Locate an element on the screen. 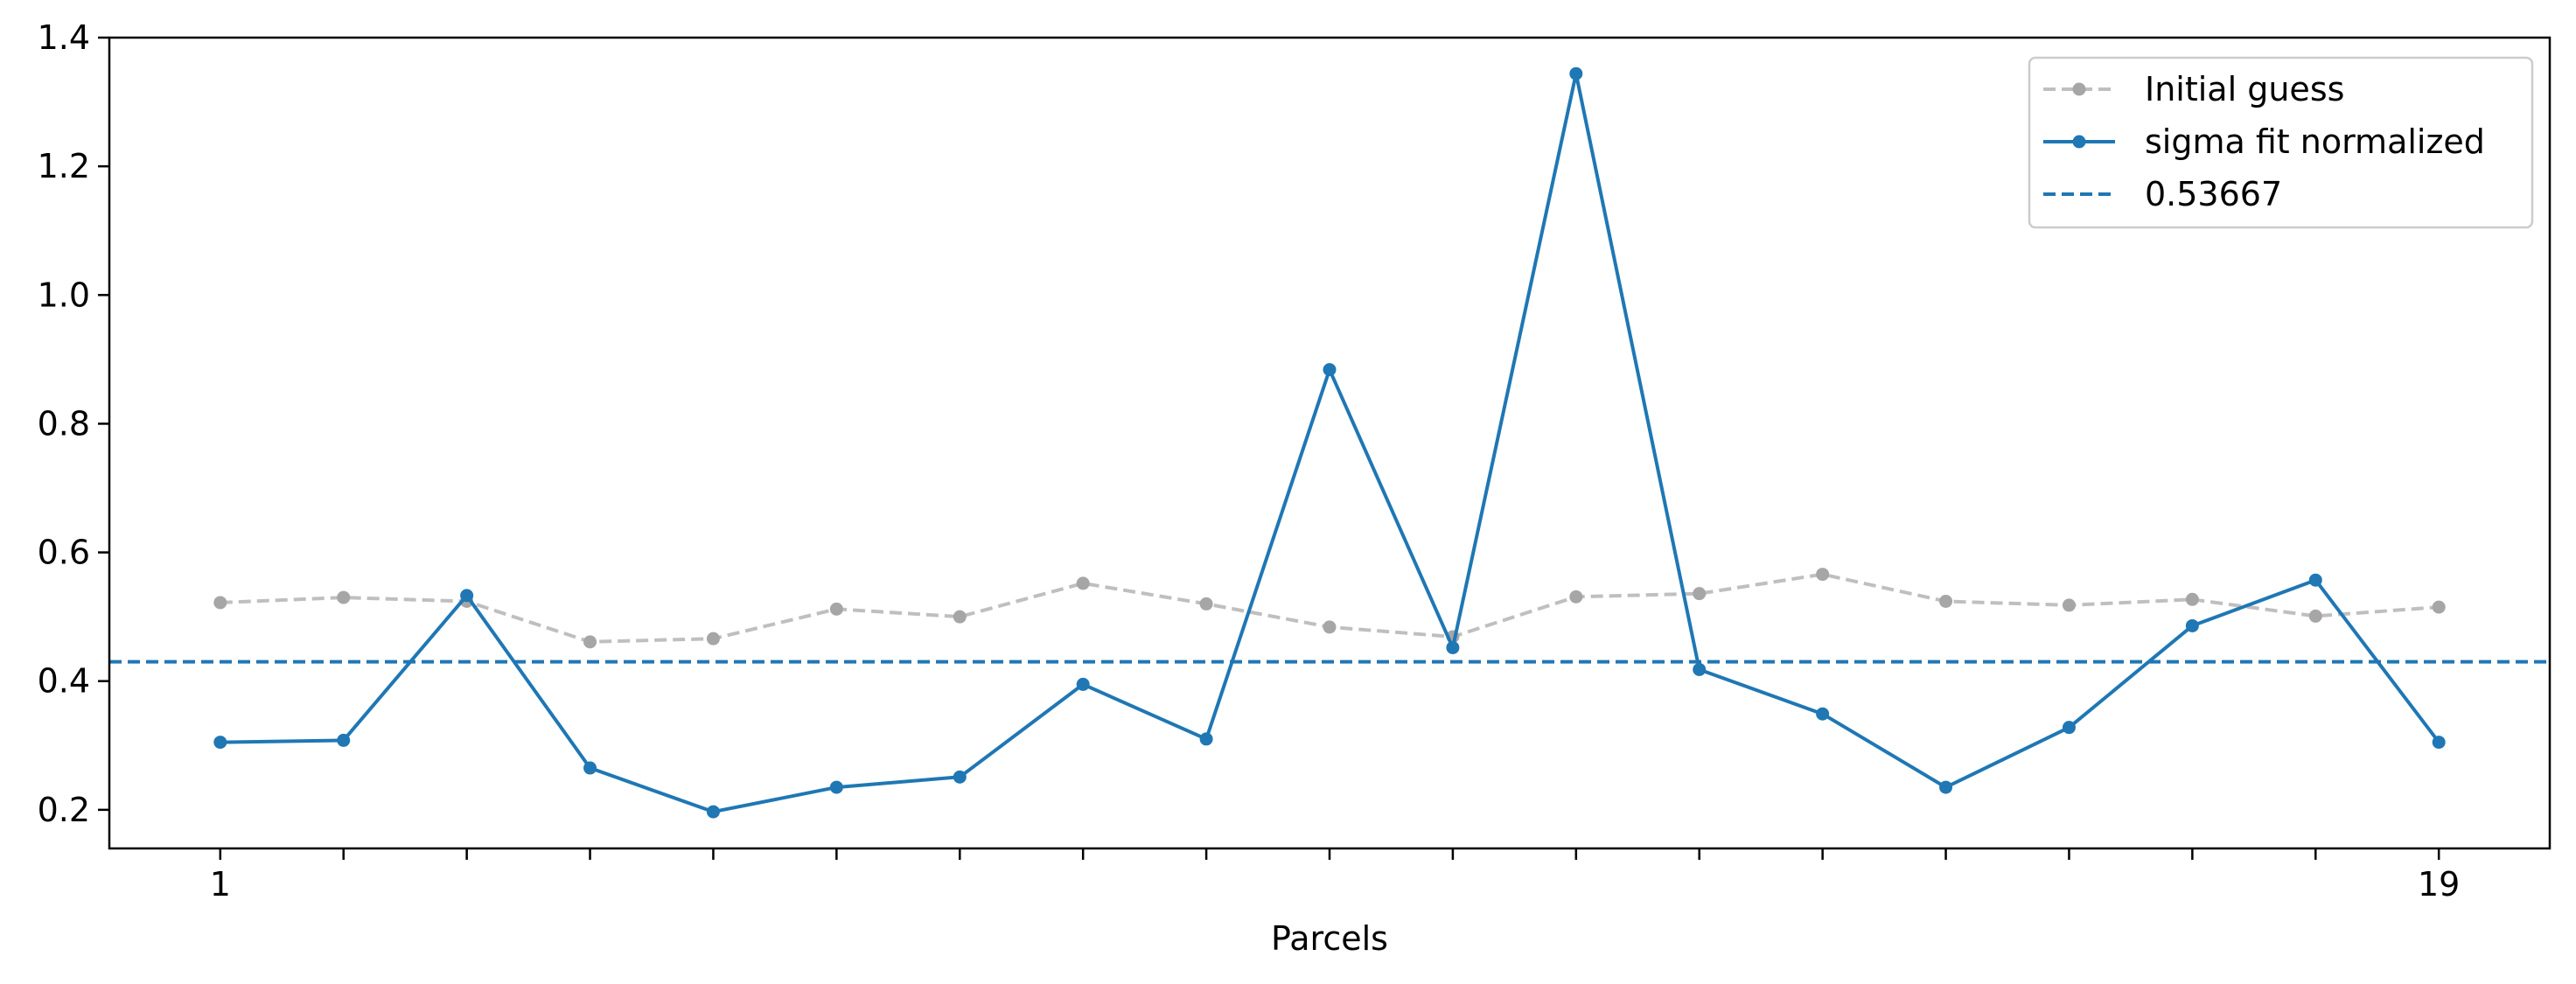 This screenshot has width=2576, height=984. y-tick-label-5: 1.2 is located at coordinates (64, 166).